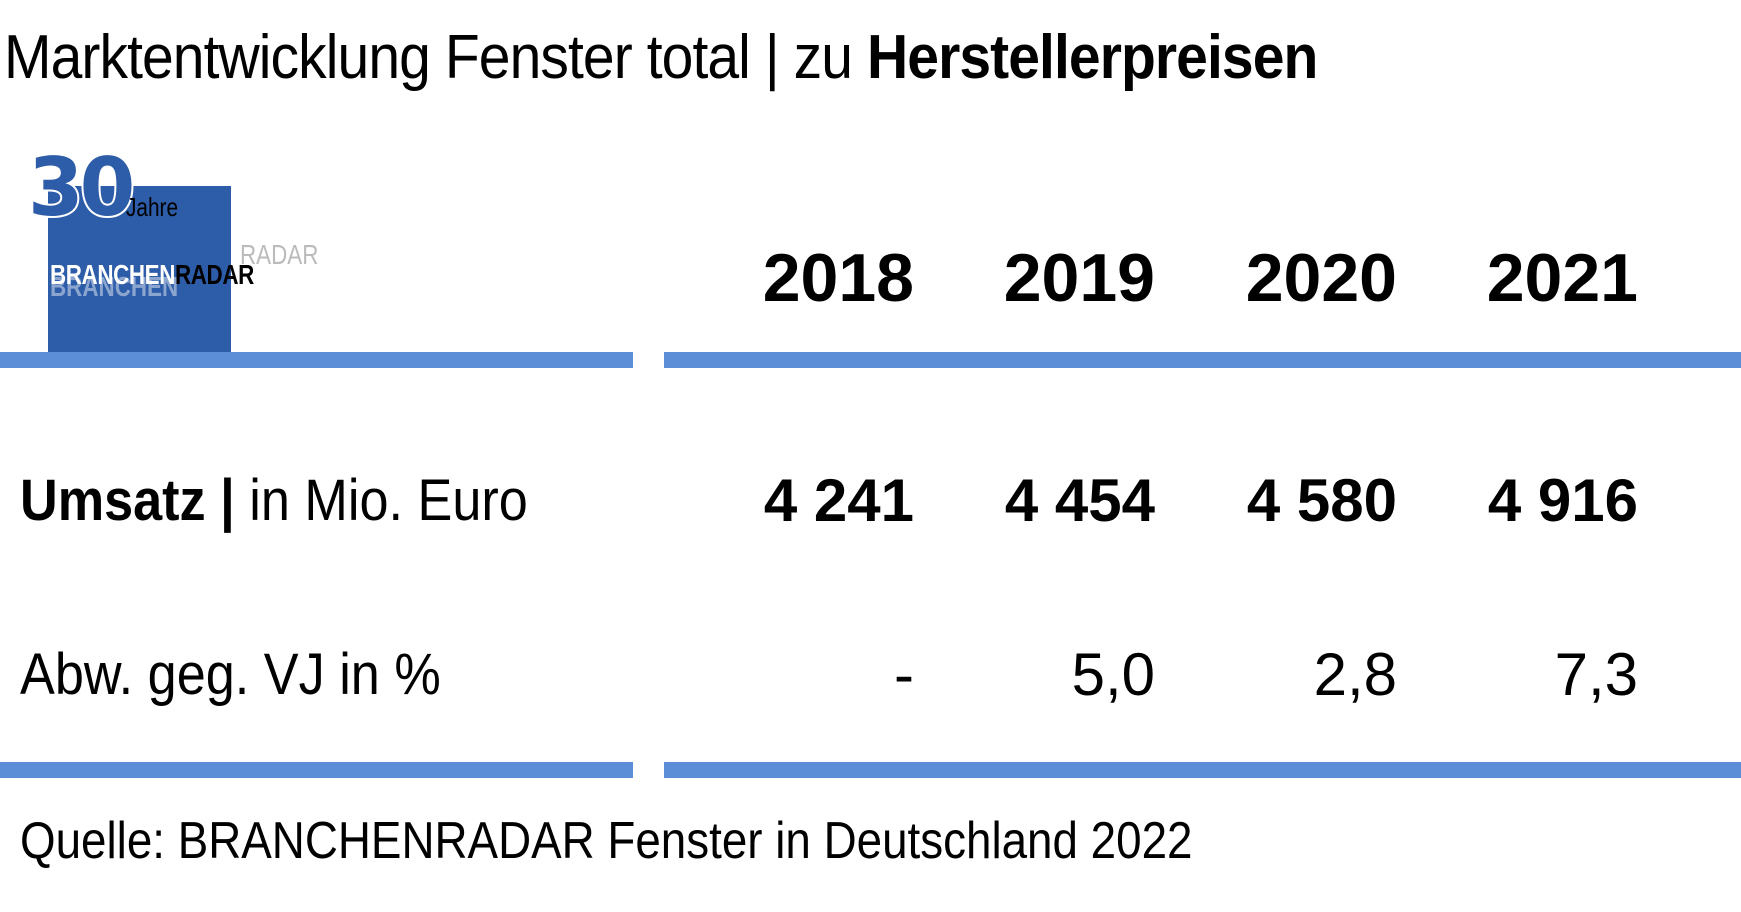  I want to click on row-label-abweichung-text: Abw. geg. VJ in %, so click(230, 674).